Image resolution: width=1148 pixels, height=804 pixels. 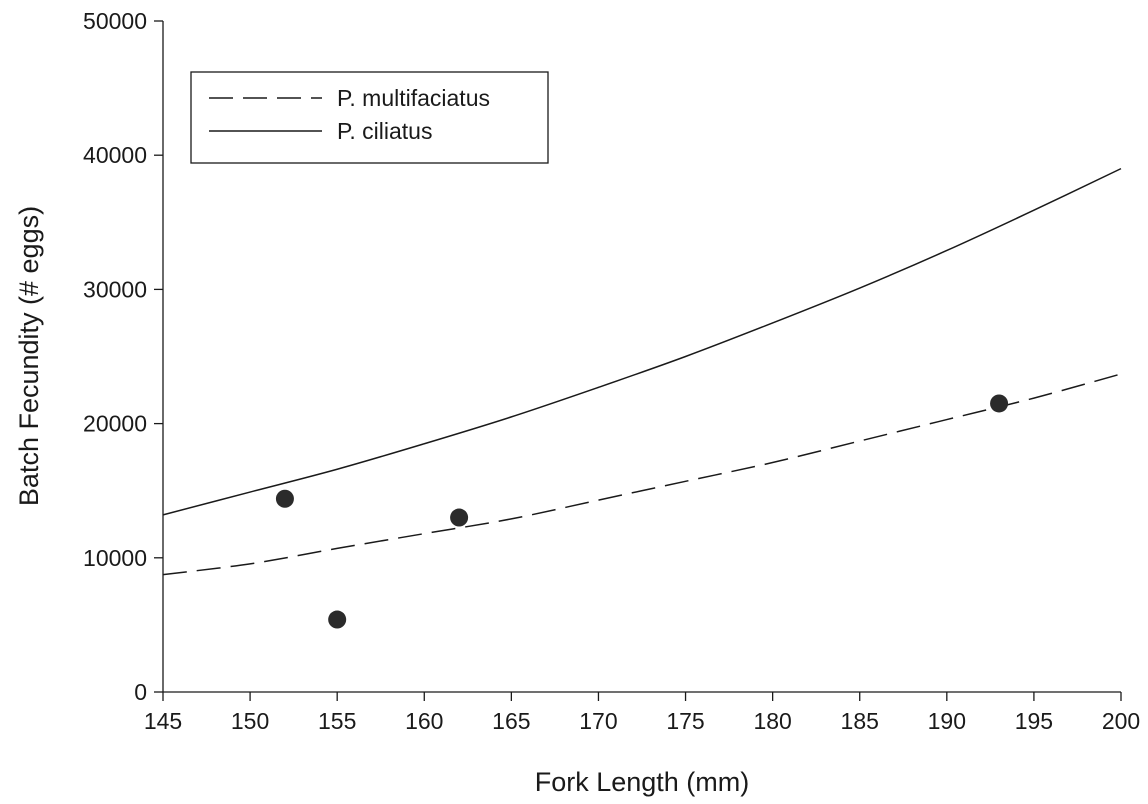 I want to click on y-tick-label: 40000, so click(x=115, y=155).